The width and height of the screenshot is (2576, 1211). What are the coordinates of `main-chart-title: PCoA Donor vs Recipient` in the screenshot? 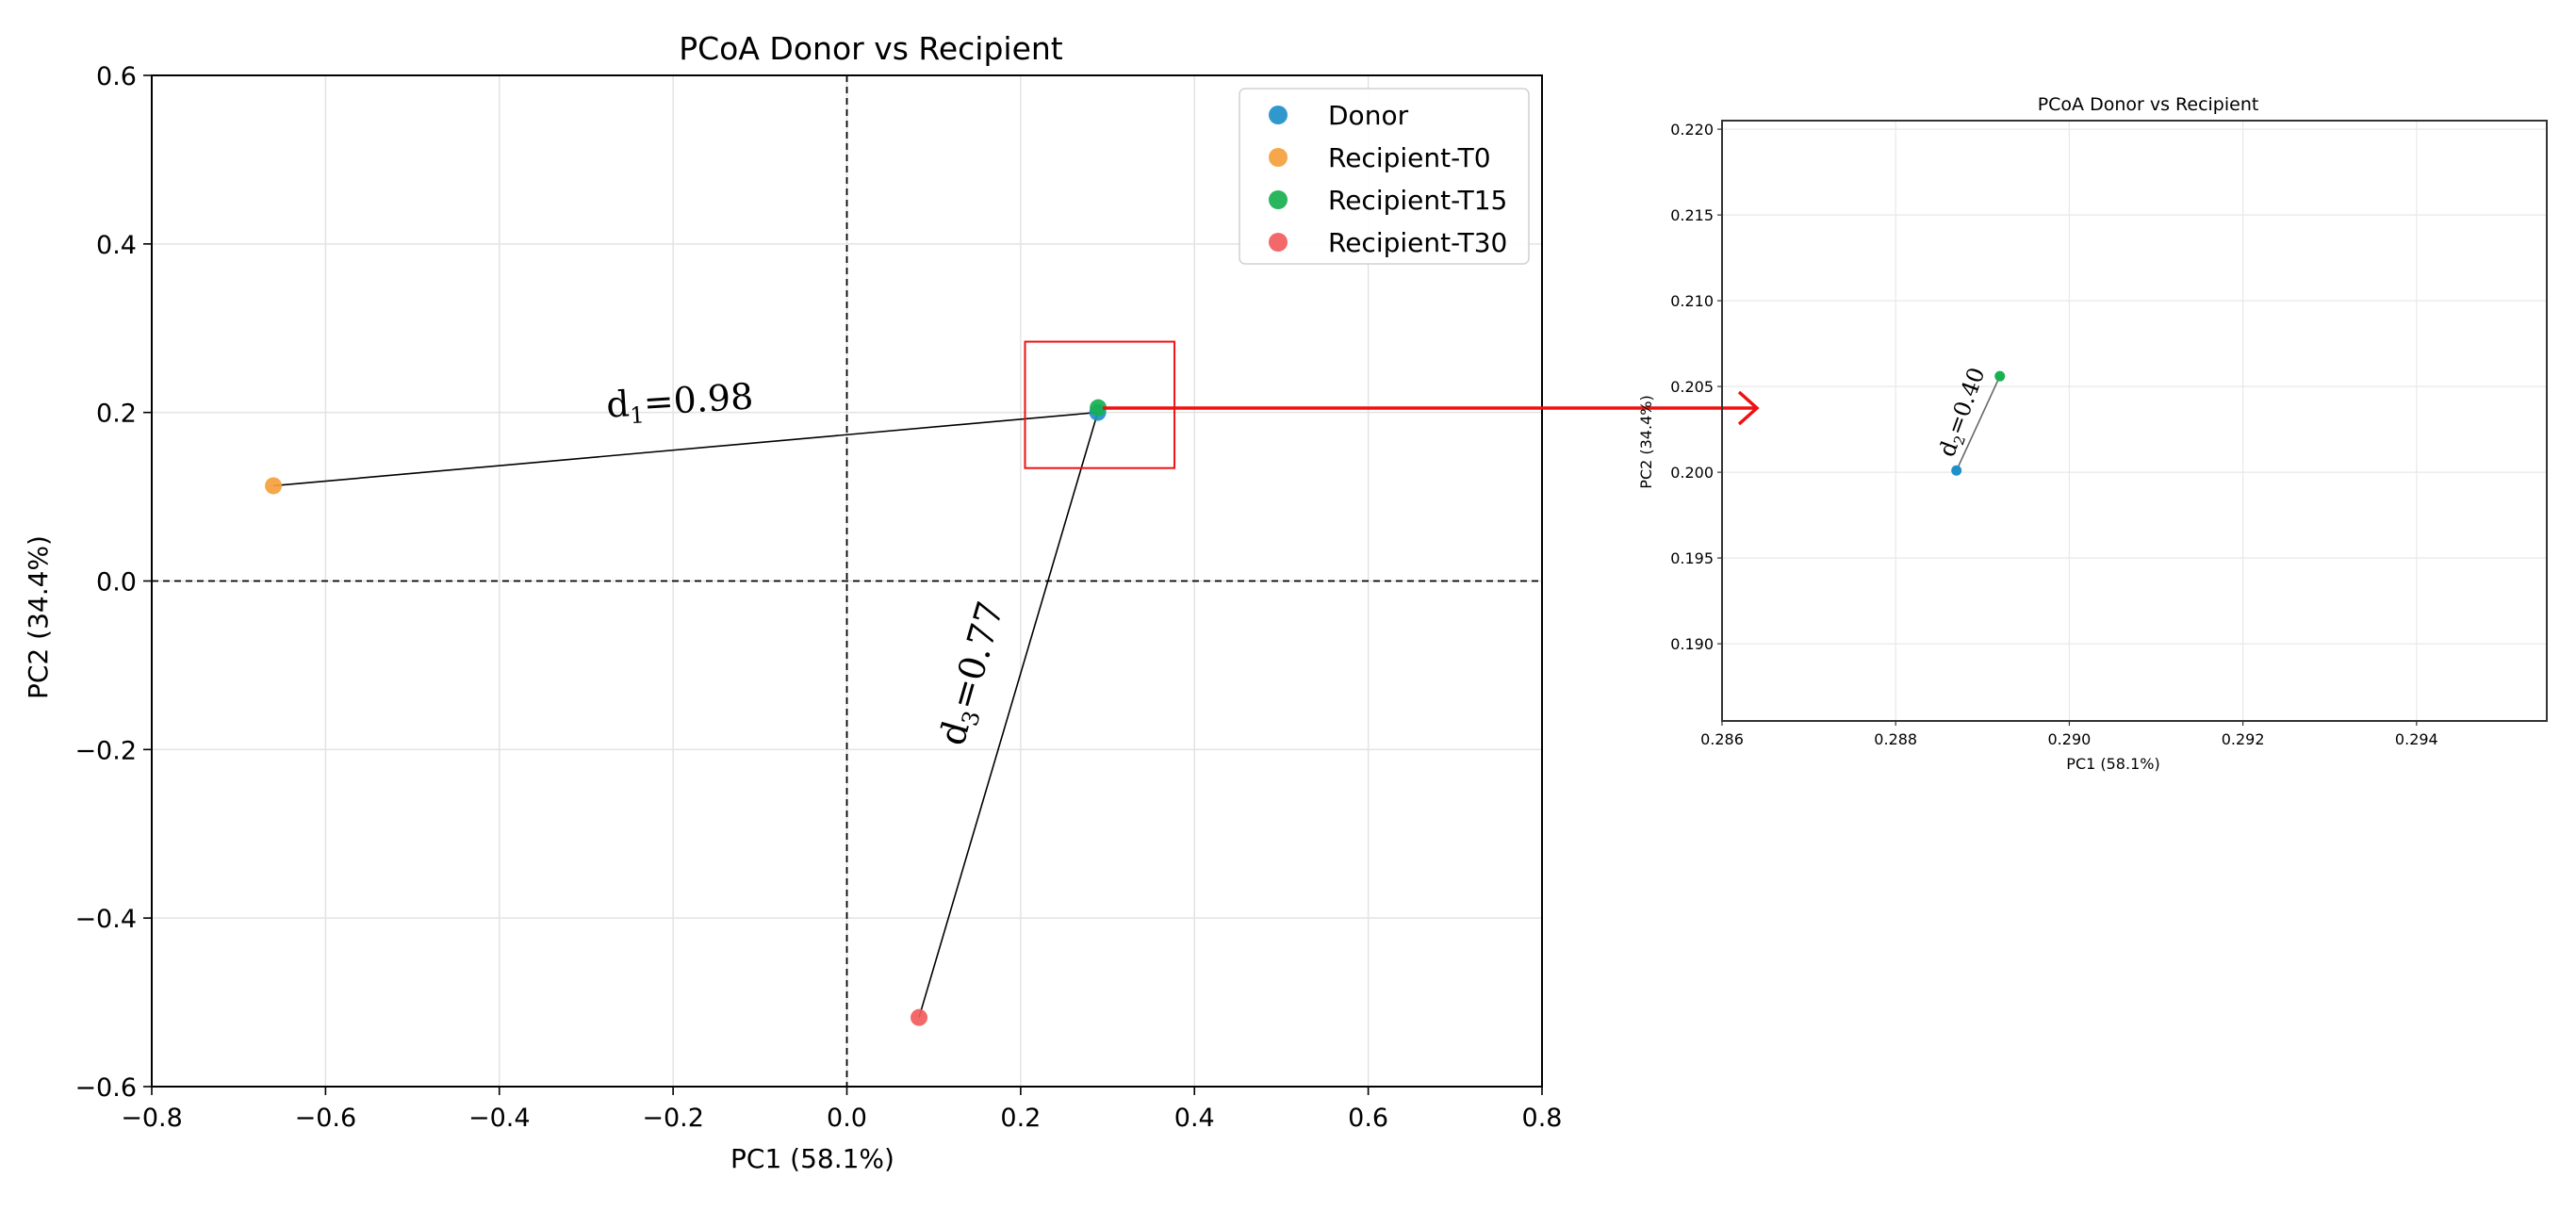 It's located at (871, 48).